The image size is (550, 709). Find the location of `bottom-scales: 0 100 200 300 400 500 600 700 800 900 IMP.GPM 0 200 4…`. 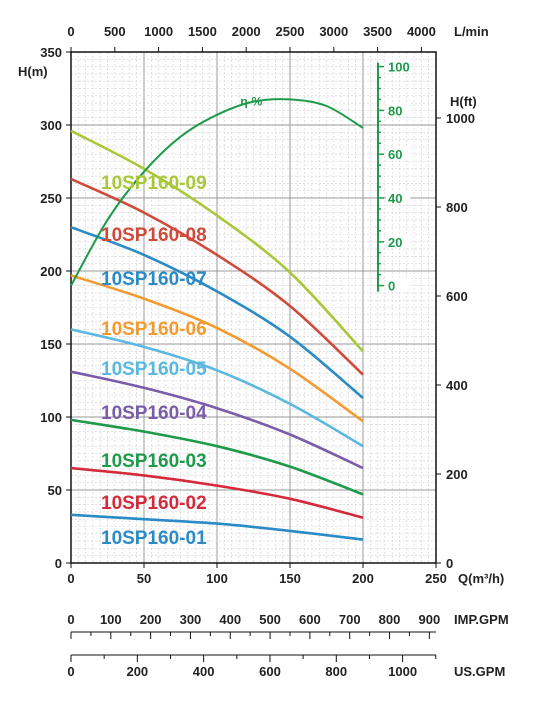

bottom-scales: 0 100 200 300 400 500 600 700 800 900 IMP.GPM 0 200 4… is located at coordinates (287, 645).